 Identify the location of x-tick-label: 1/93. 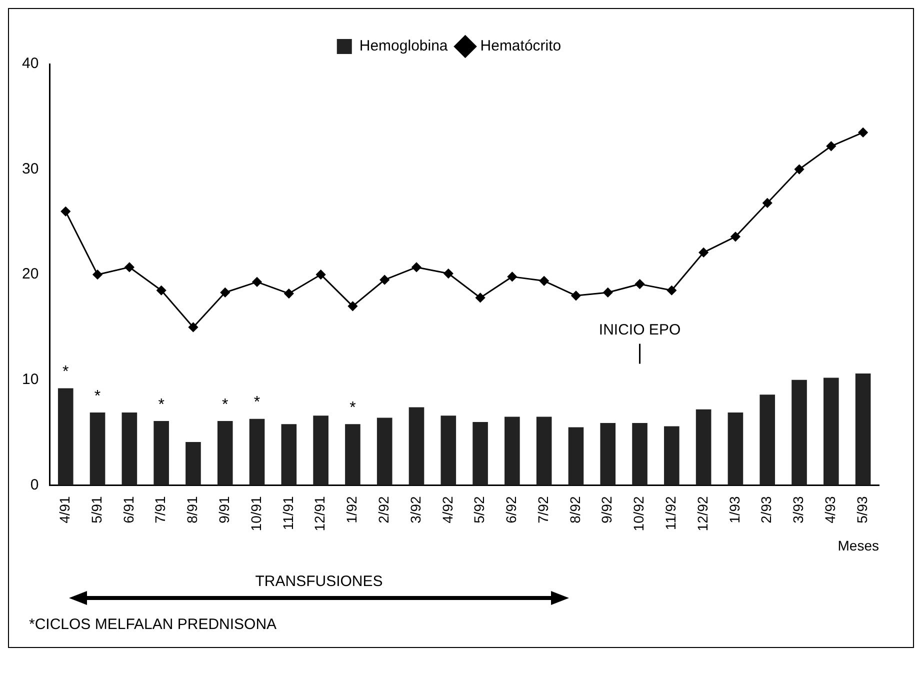
(734, 510).